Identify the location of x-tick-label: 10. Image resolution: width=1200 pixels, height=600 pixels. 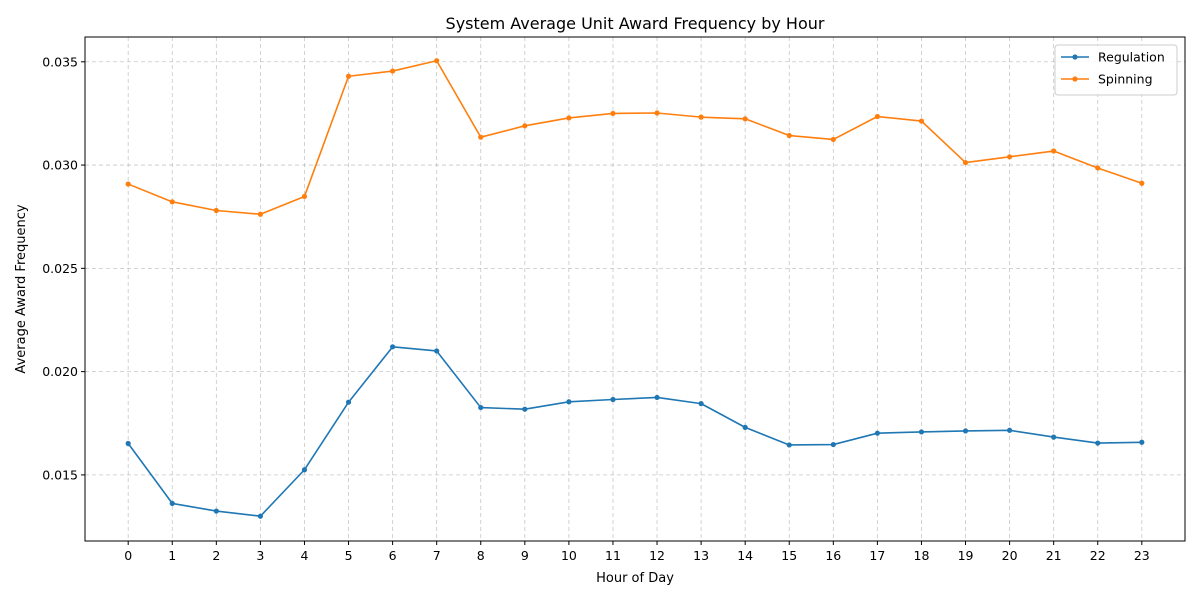
(569, 555).